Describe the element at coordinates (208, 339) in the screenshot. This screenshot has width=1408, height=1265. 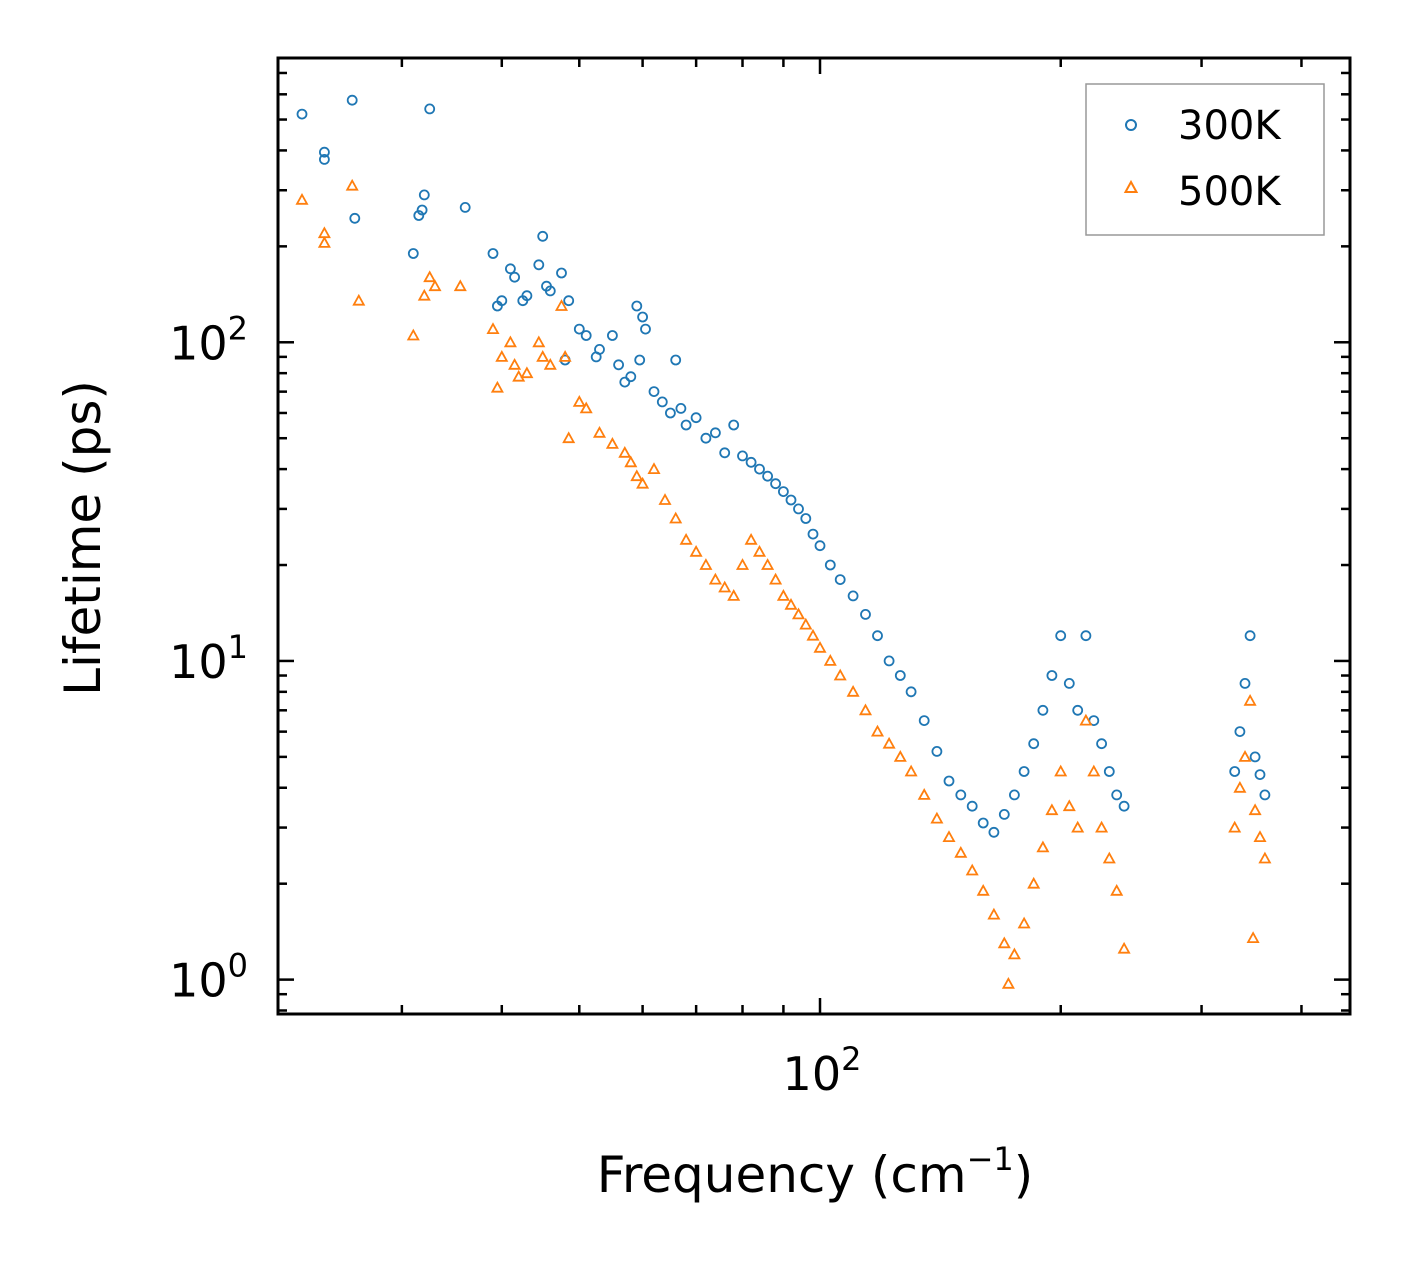
I see `y-tick-label: 10²` at that location.